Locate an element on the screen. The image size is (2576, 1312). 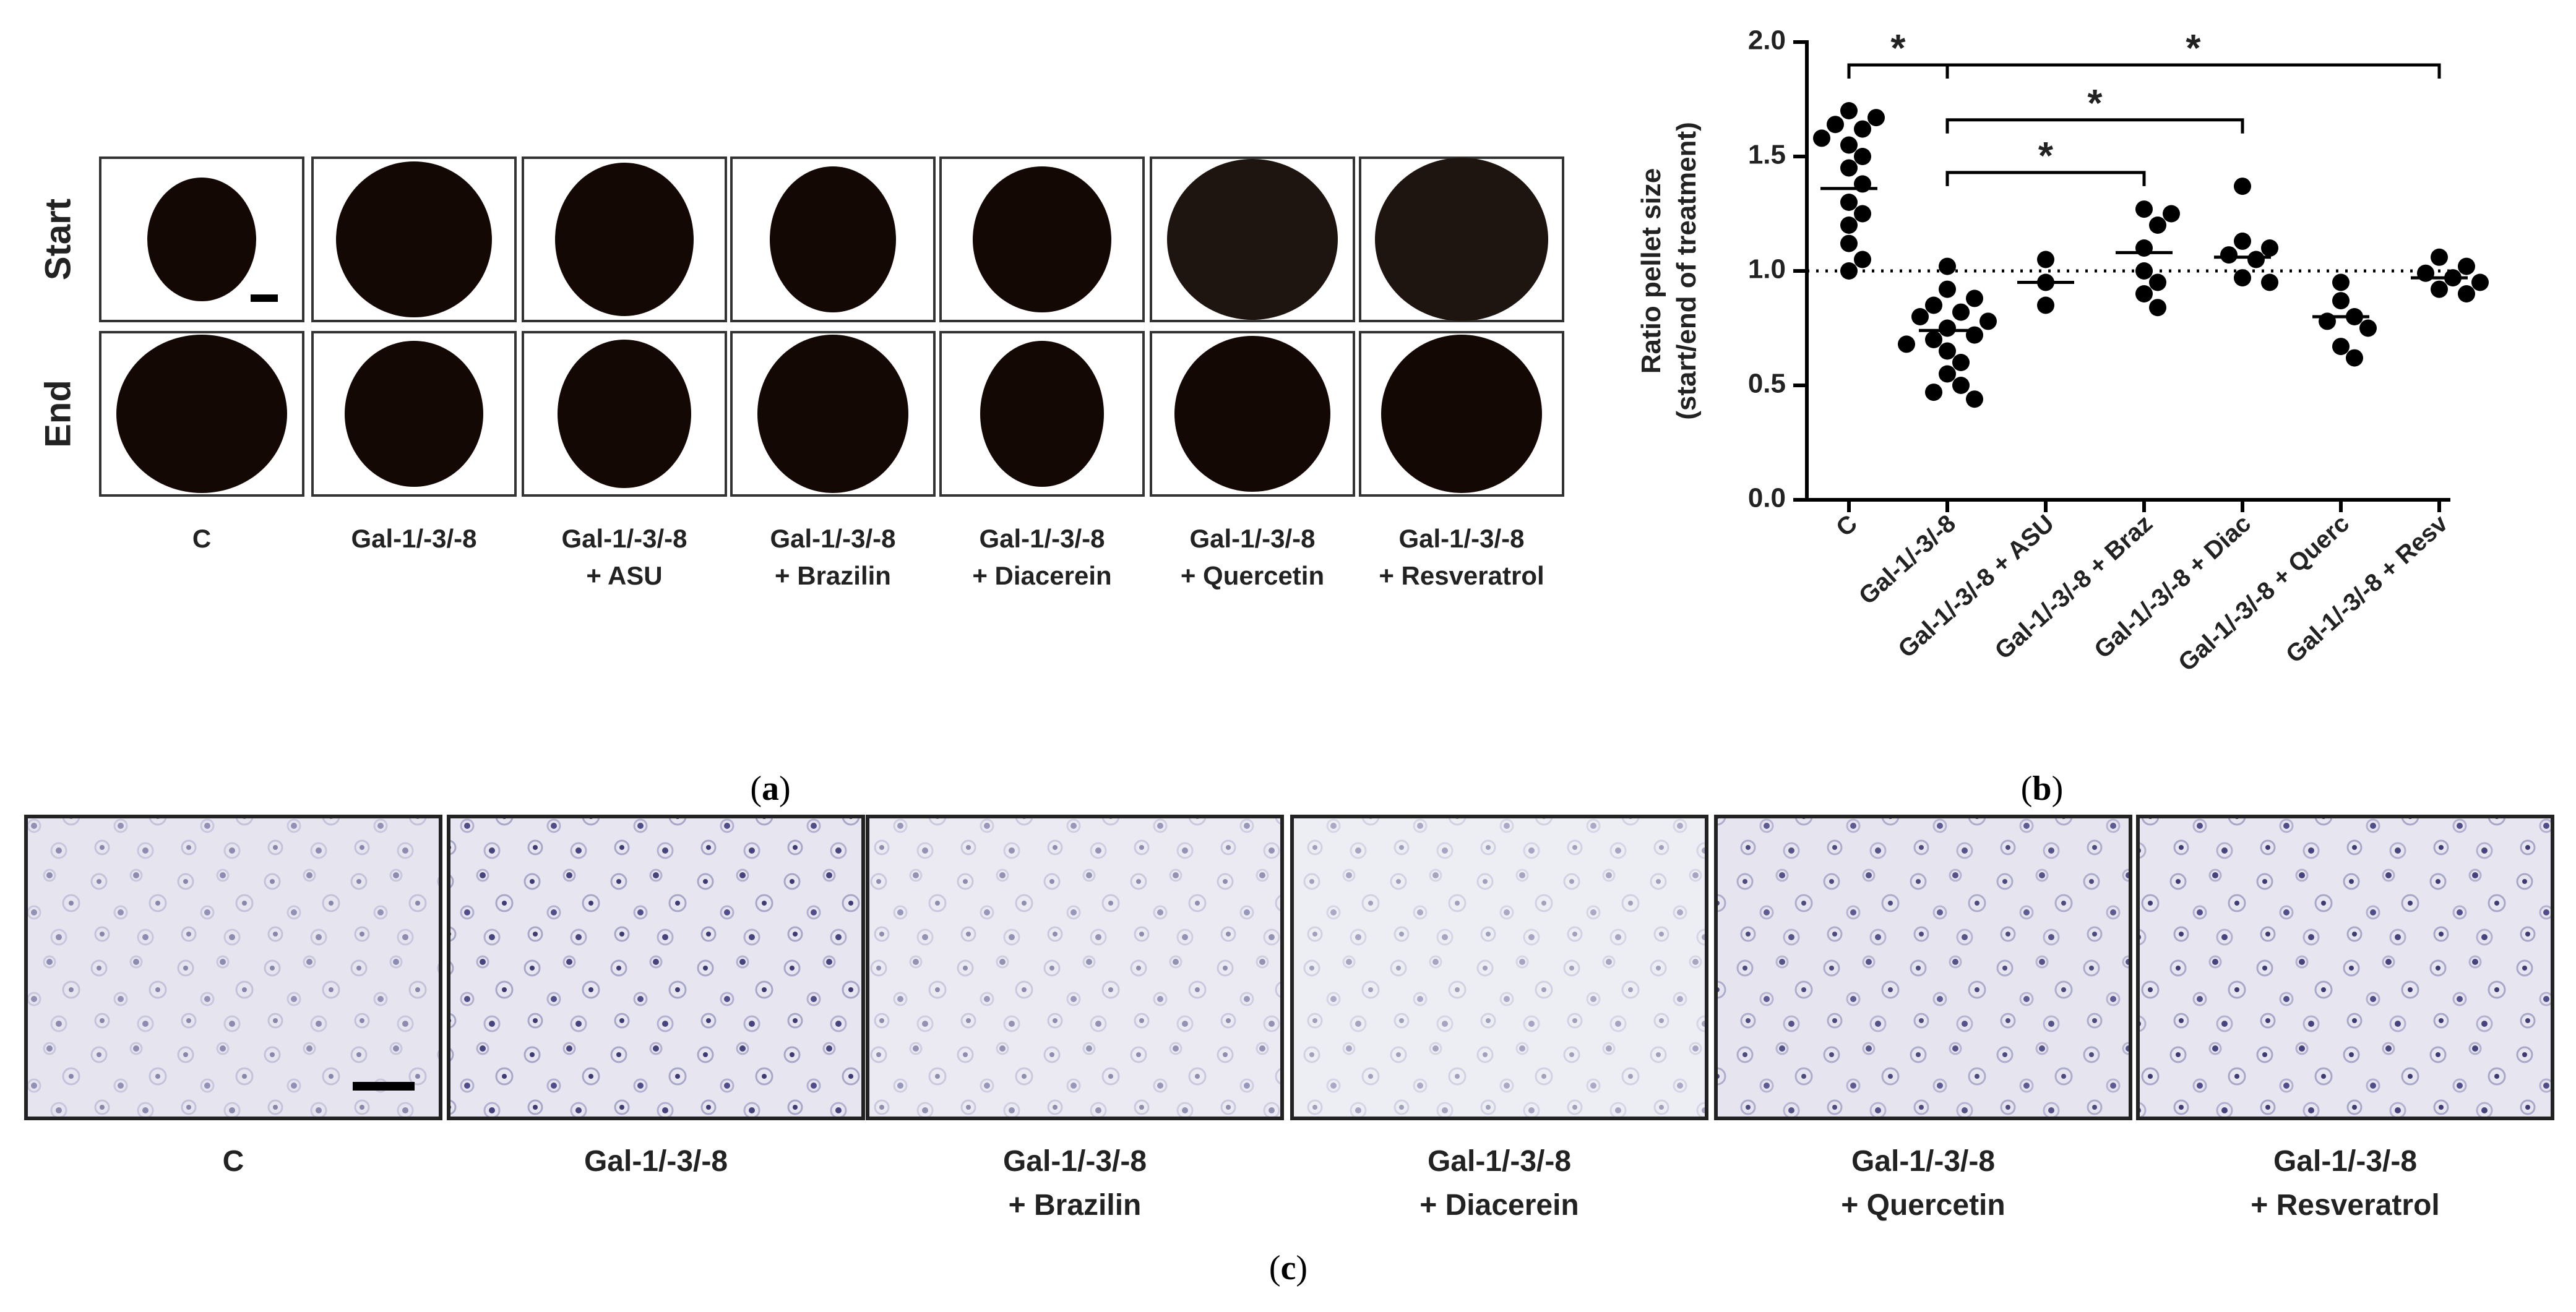
caption-a: (a) is located at coordinates (770, 789).